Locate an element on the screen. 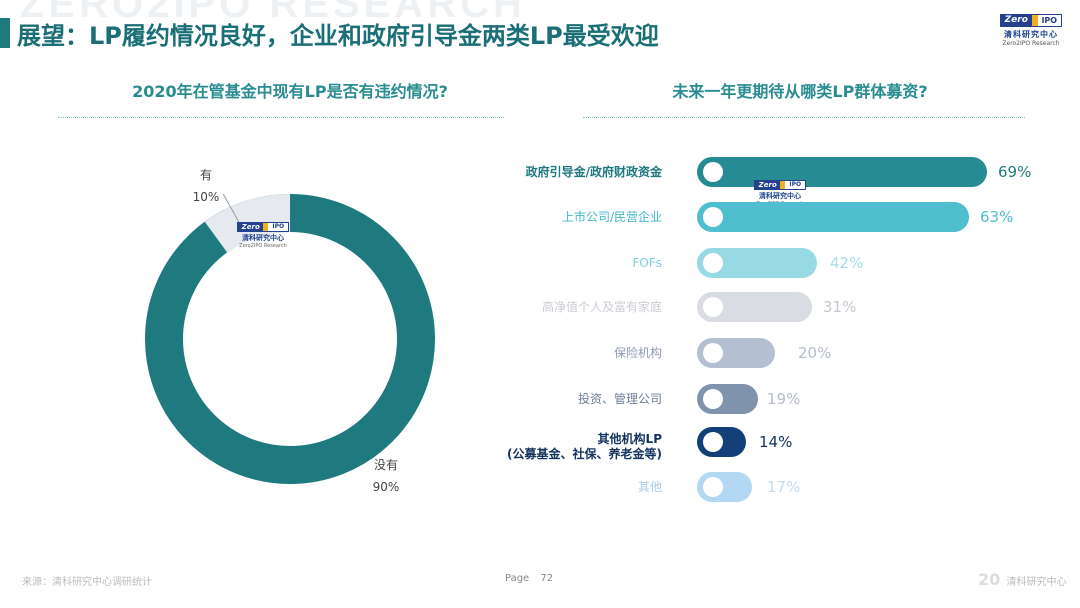 This screenshot has height=608, width=1080. donut-slice-no is located at coordinates (290, 339).